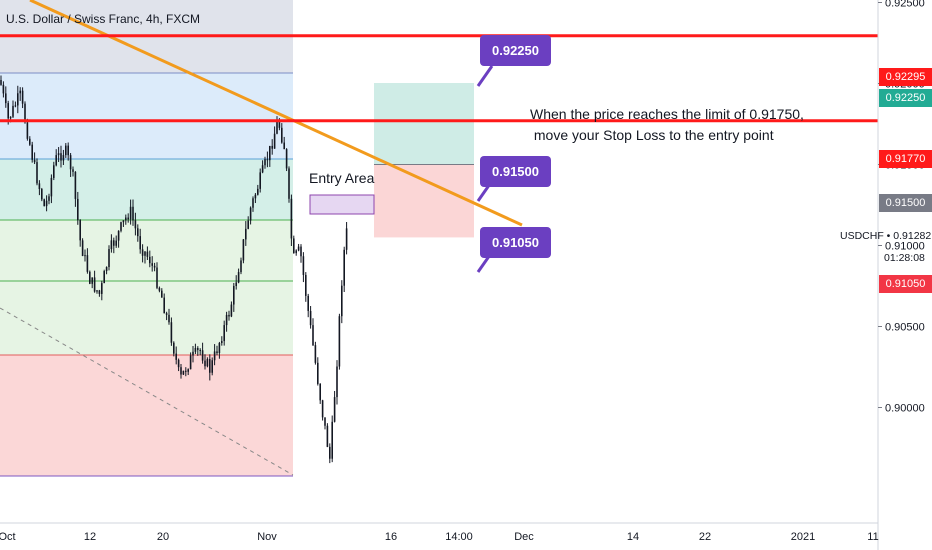  I want to click on zone-green, so click(146, 287).